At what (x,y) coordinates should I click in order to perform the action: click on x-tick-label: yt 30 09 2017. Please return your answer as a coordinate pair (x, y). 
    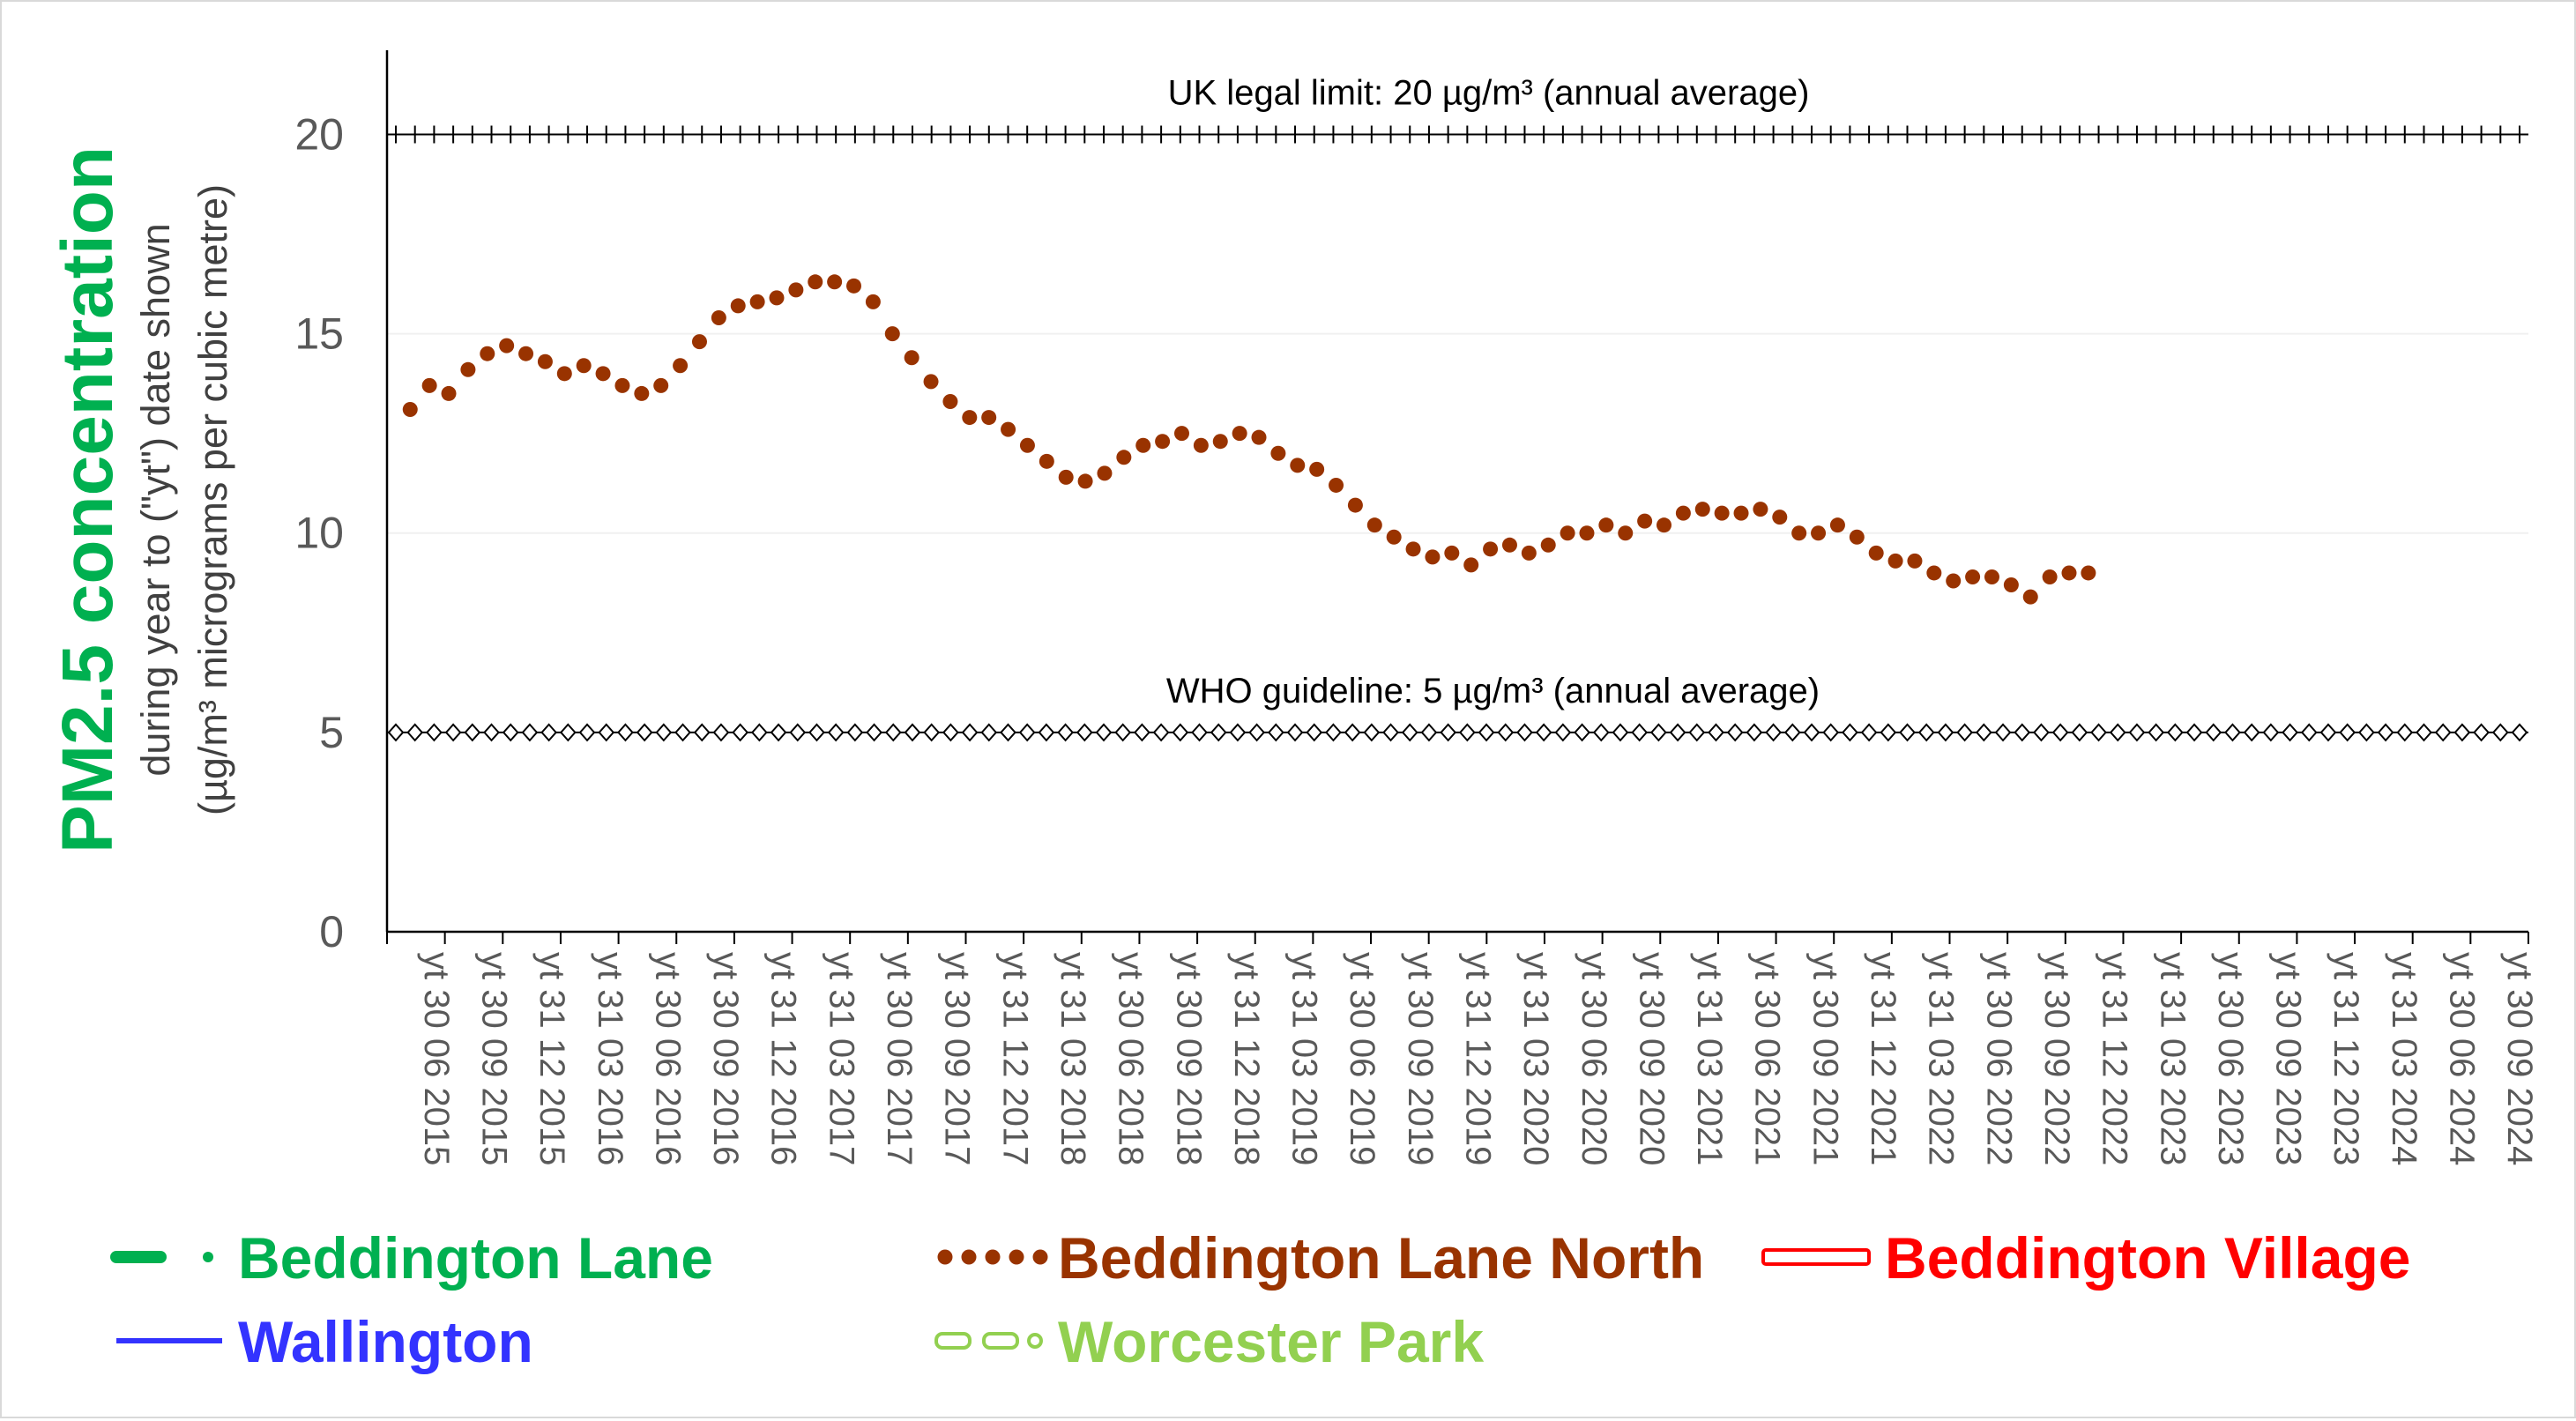
    Looking at the image, I should click on (958, 1058).